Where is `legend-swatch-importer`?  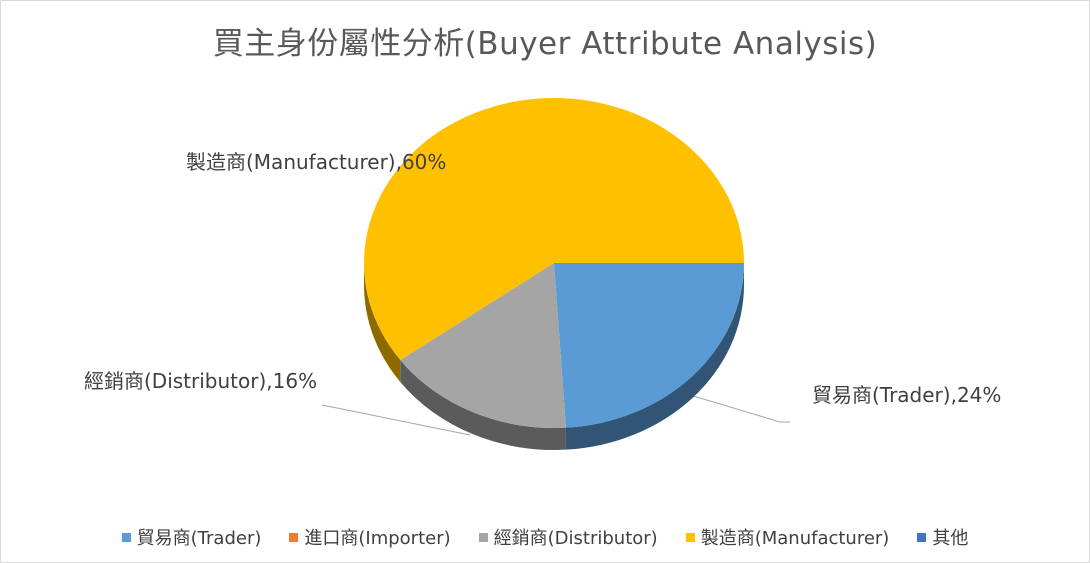 legend-swatch-importer is located at coordinates (294, 537).